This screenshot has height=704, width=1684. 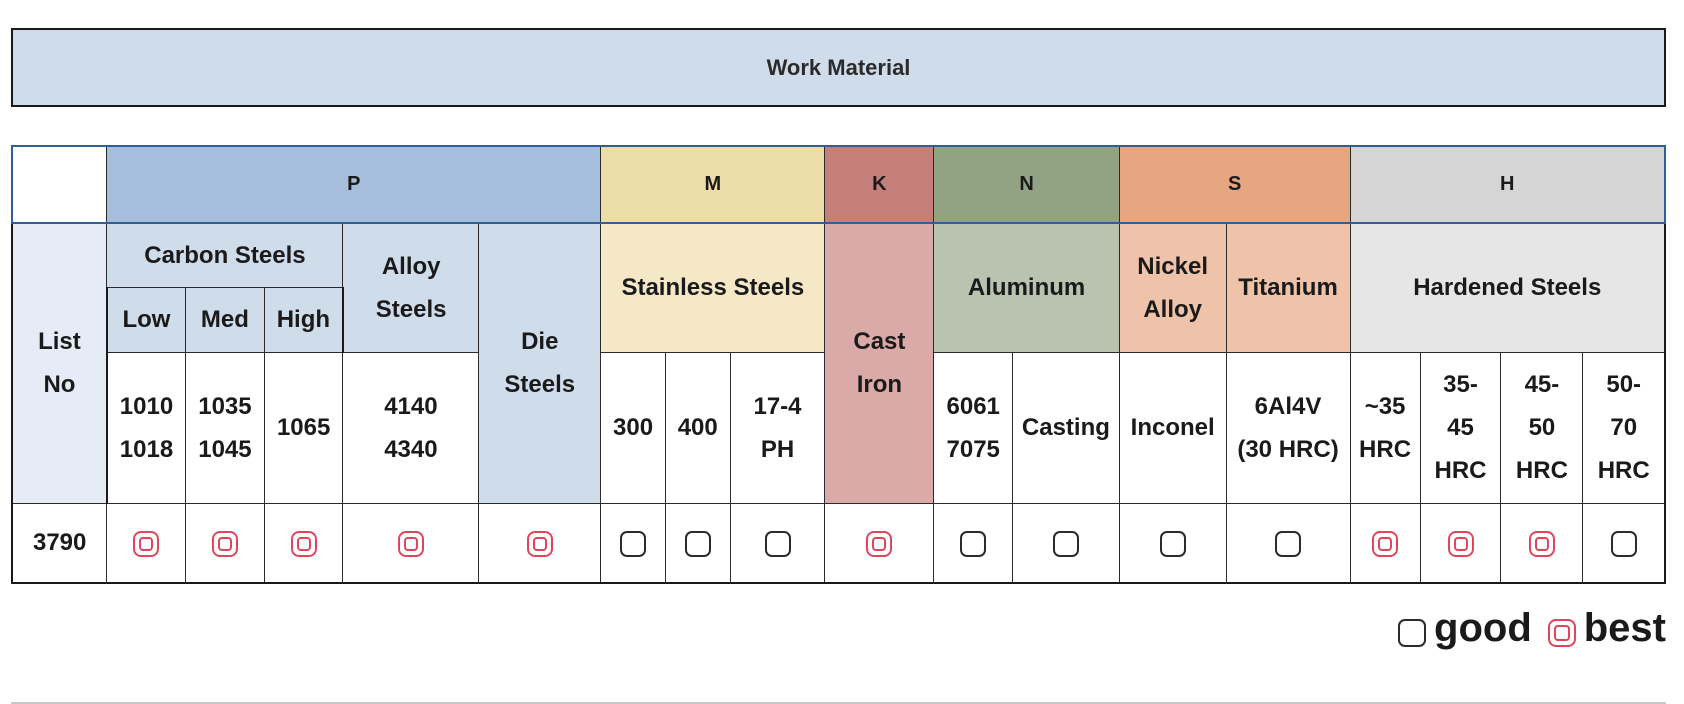 What do you see at coordinates (59, 363) in the screenshot?
I see `list-no-header: List No` at bounding box center [59, 363].